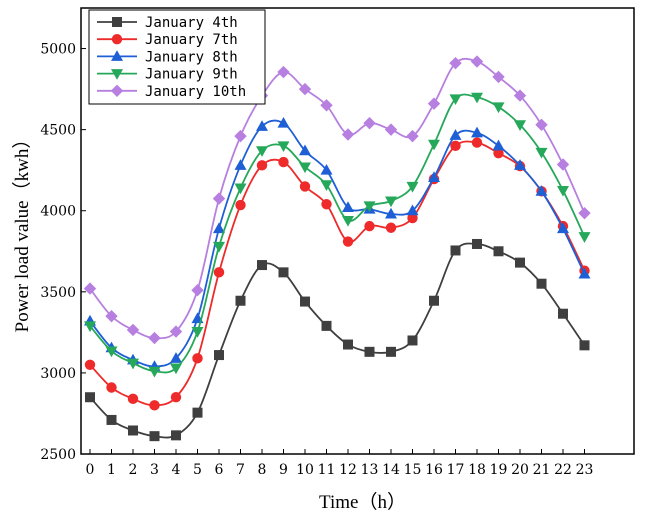 Image resolution: width=650 pixels, height=519 pixels. What do you see at coordinates (191, 57) in the screenshot?
I see `legend-label: January 8th` at bounding box center [191, 57].